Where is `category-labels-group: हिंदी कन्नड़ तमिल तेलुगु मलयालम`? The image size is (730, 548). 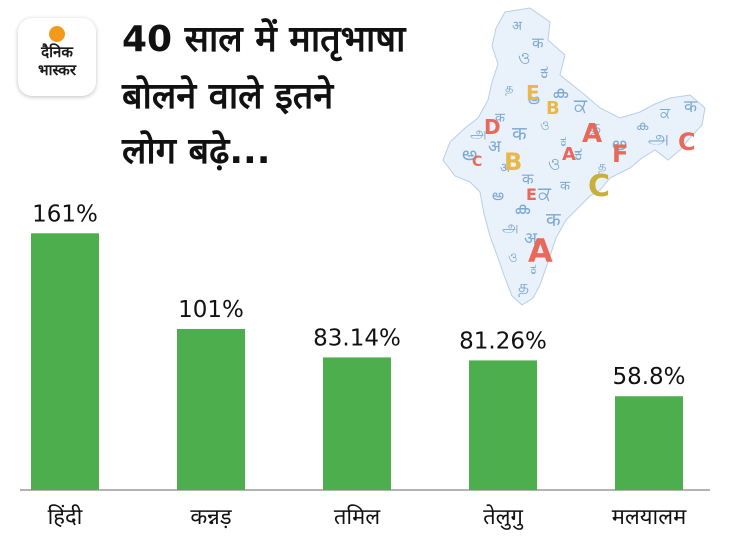 category-labels-group: हिंदी कन्नड़ तमिल तेलुगु मलयालम is located at coordinates (368, 517).